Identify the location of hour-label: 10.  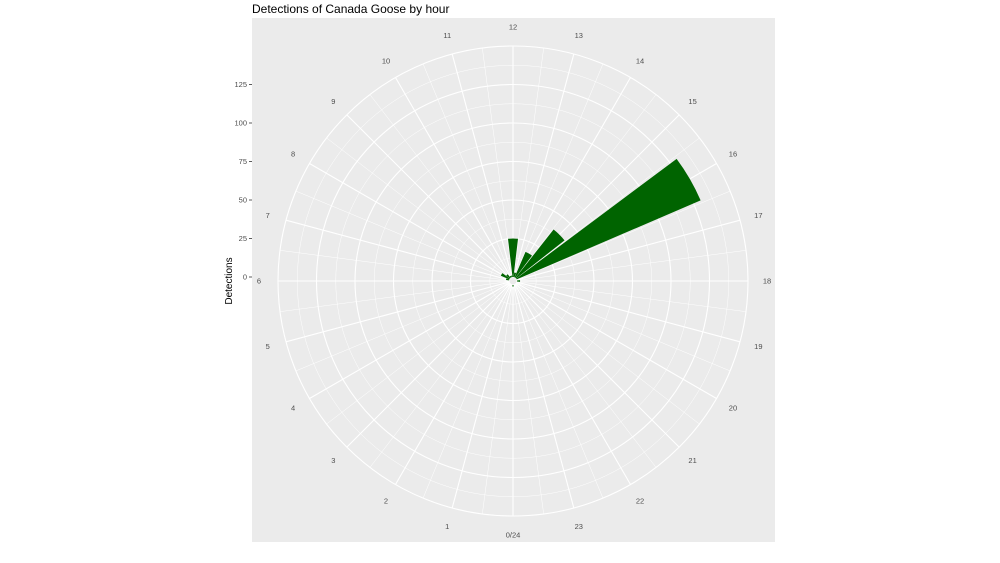
(386, 61).